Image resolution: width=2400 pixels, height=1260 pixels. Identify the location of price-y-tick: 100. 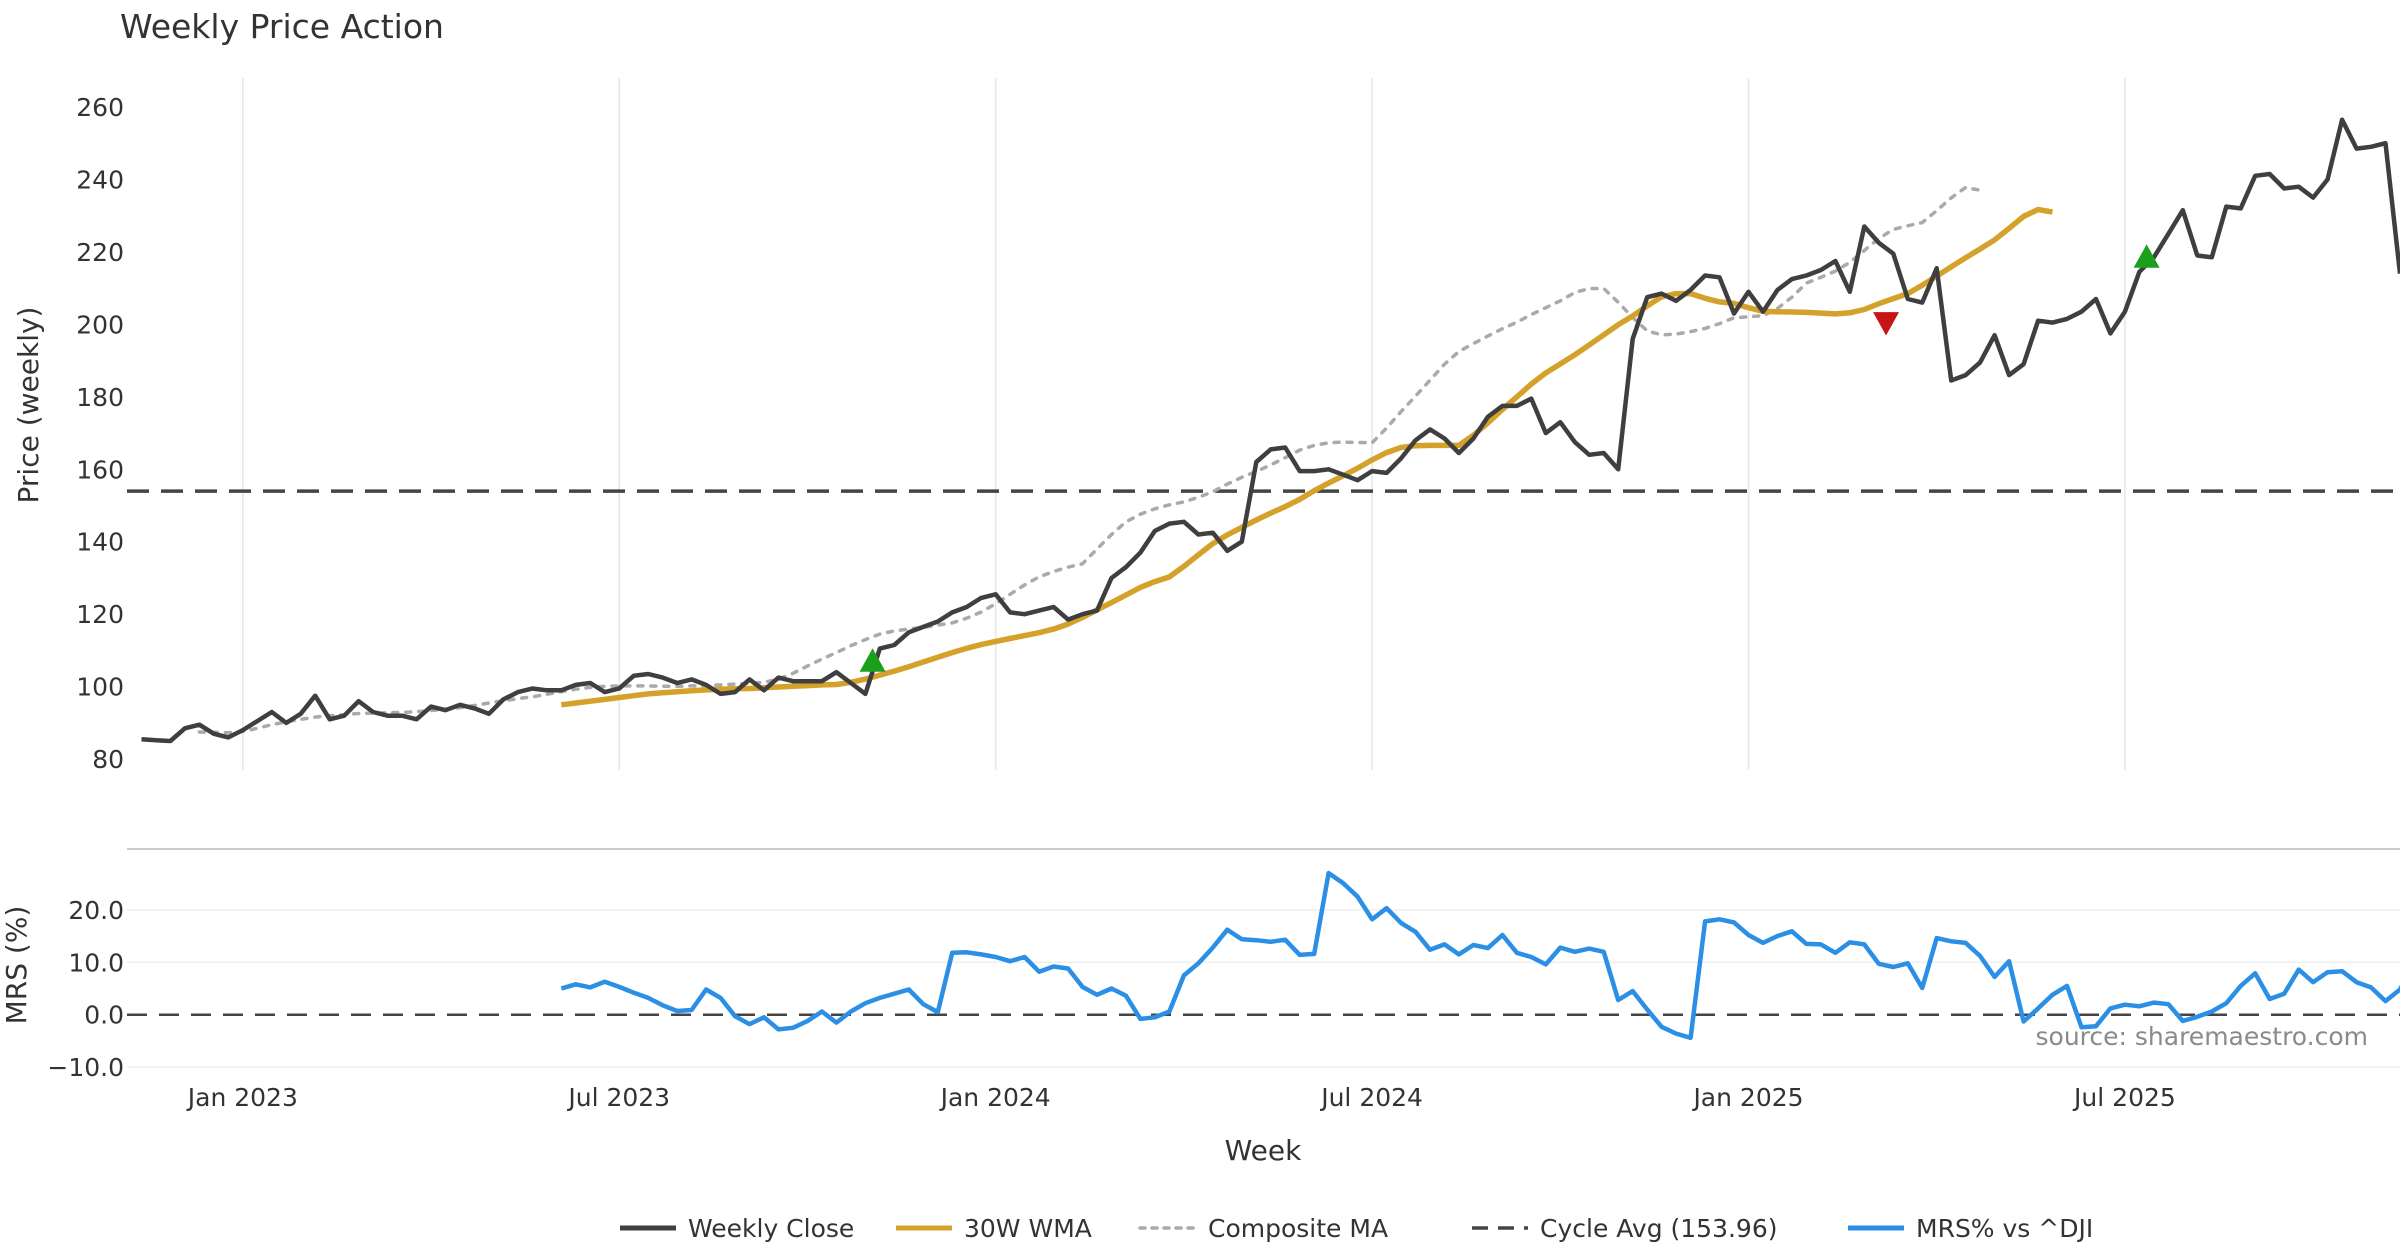
(100, 687).